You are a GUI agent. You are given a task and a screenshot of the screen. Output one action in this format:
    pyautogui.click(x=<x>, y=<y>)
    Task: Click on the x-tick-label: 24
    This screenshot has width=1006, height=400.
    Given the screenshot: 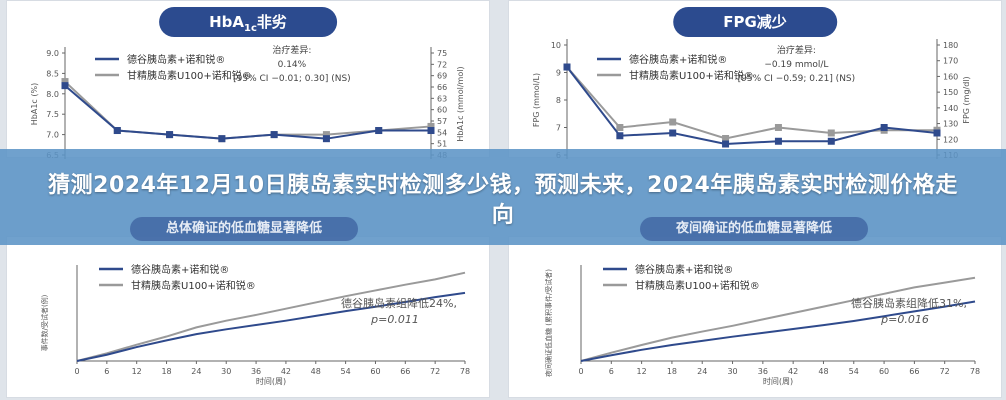 What is the action you would take?
    pyautogui.click(x=196, y=371)
    